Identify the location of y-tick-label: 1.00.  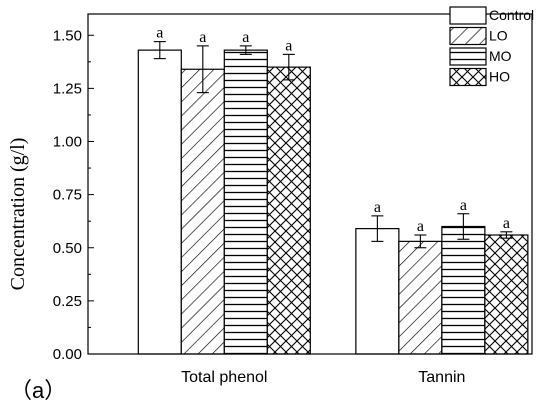
(67, 142).